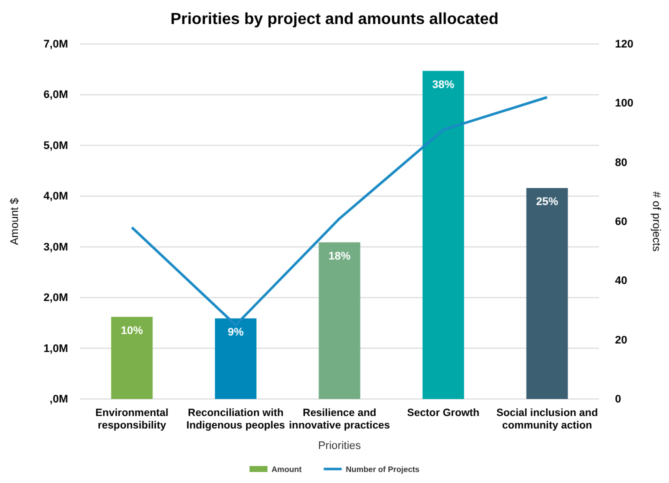 Image resolution: width=669 pixels, height=483 pixels. What do you see at coordinates (131, 419) in the screenshot?
I see `x-tick-label: Environmental responsibility` at bounding box center [131, 419].